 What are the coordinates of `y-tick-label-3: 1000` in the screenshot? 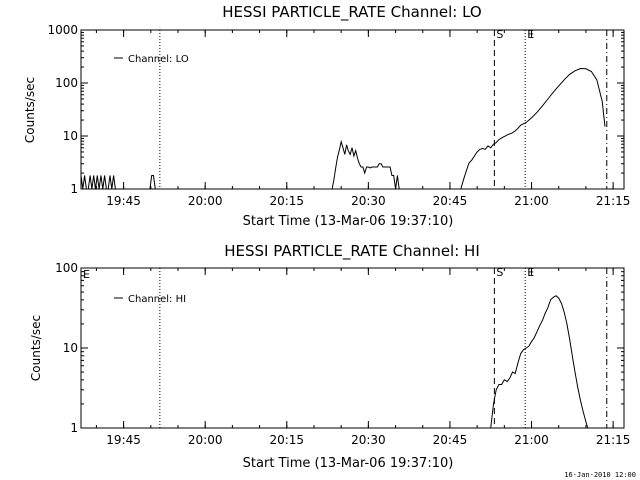 It's located at (62, 30).